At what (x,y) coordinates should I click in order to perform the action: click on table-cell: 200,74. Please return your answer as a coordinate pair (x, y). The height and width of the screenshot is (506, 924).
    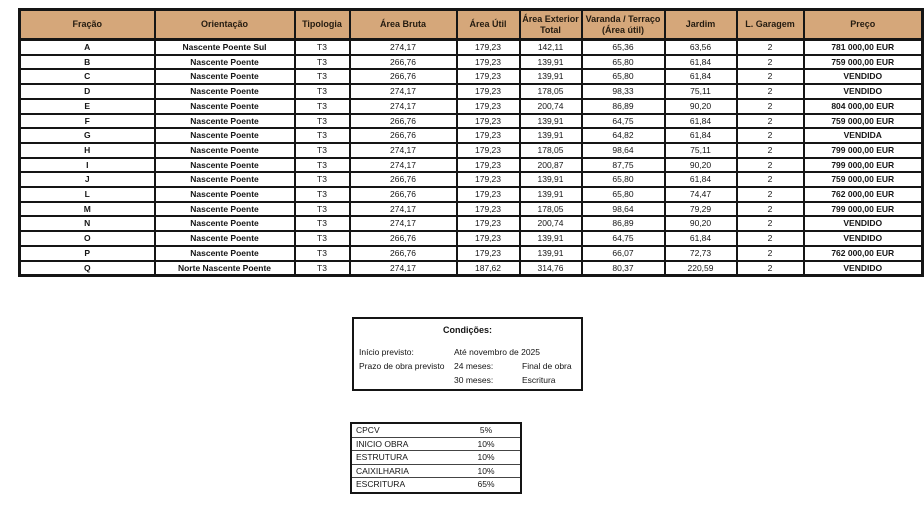
    Looking at the image, I should click on (550, 224).